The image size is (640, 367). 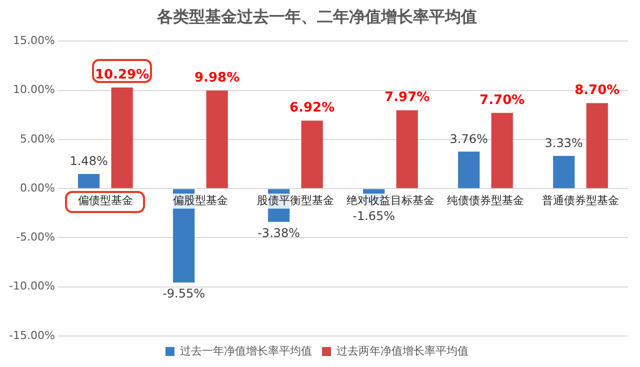 I want to click on legend-label: 过去两年净值增长率平均值, so click(x=402, y=351).